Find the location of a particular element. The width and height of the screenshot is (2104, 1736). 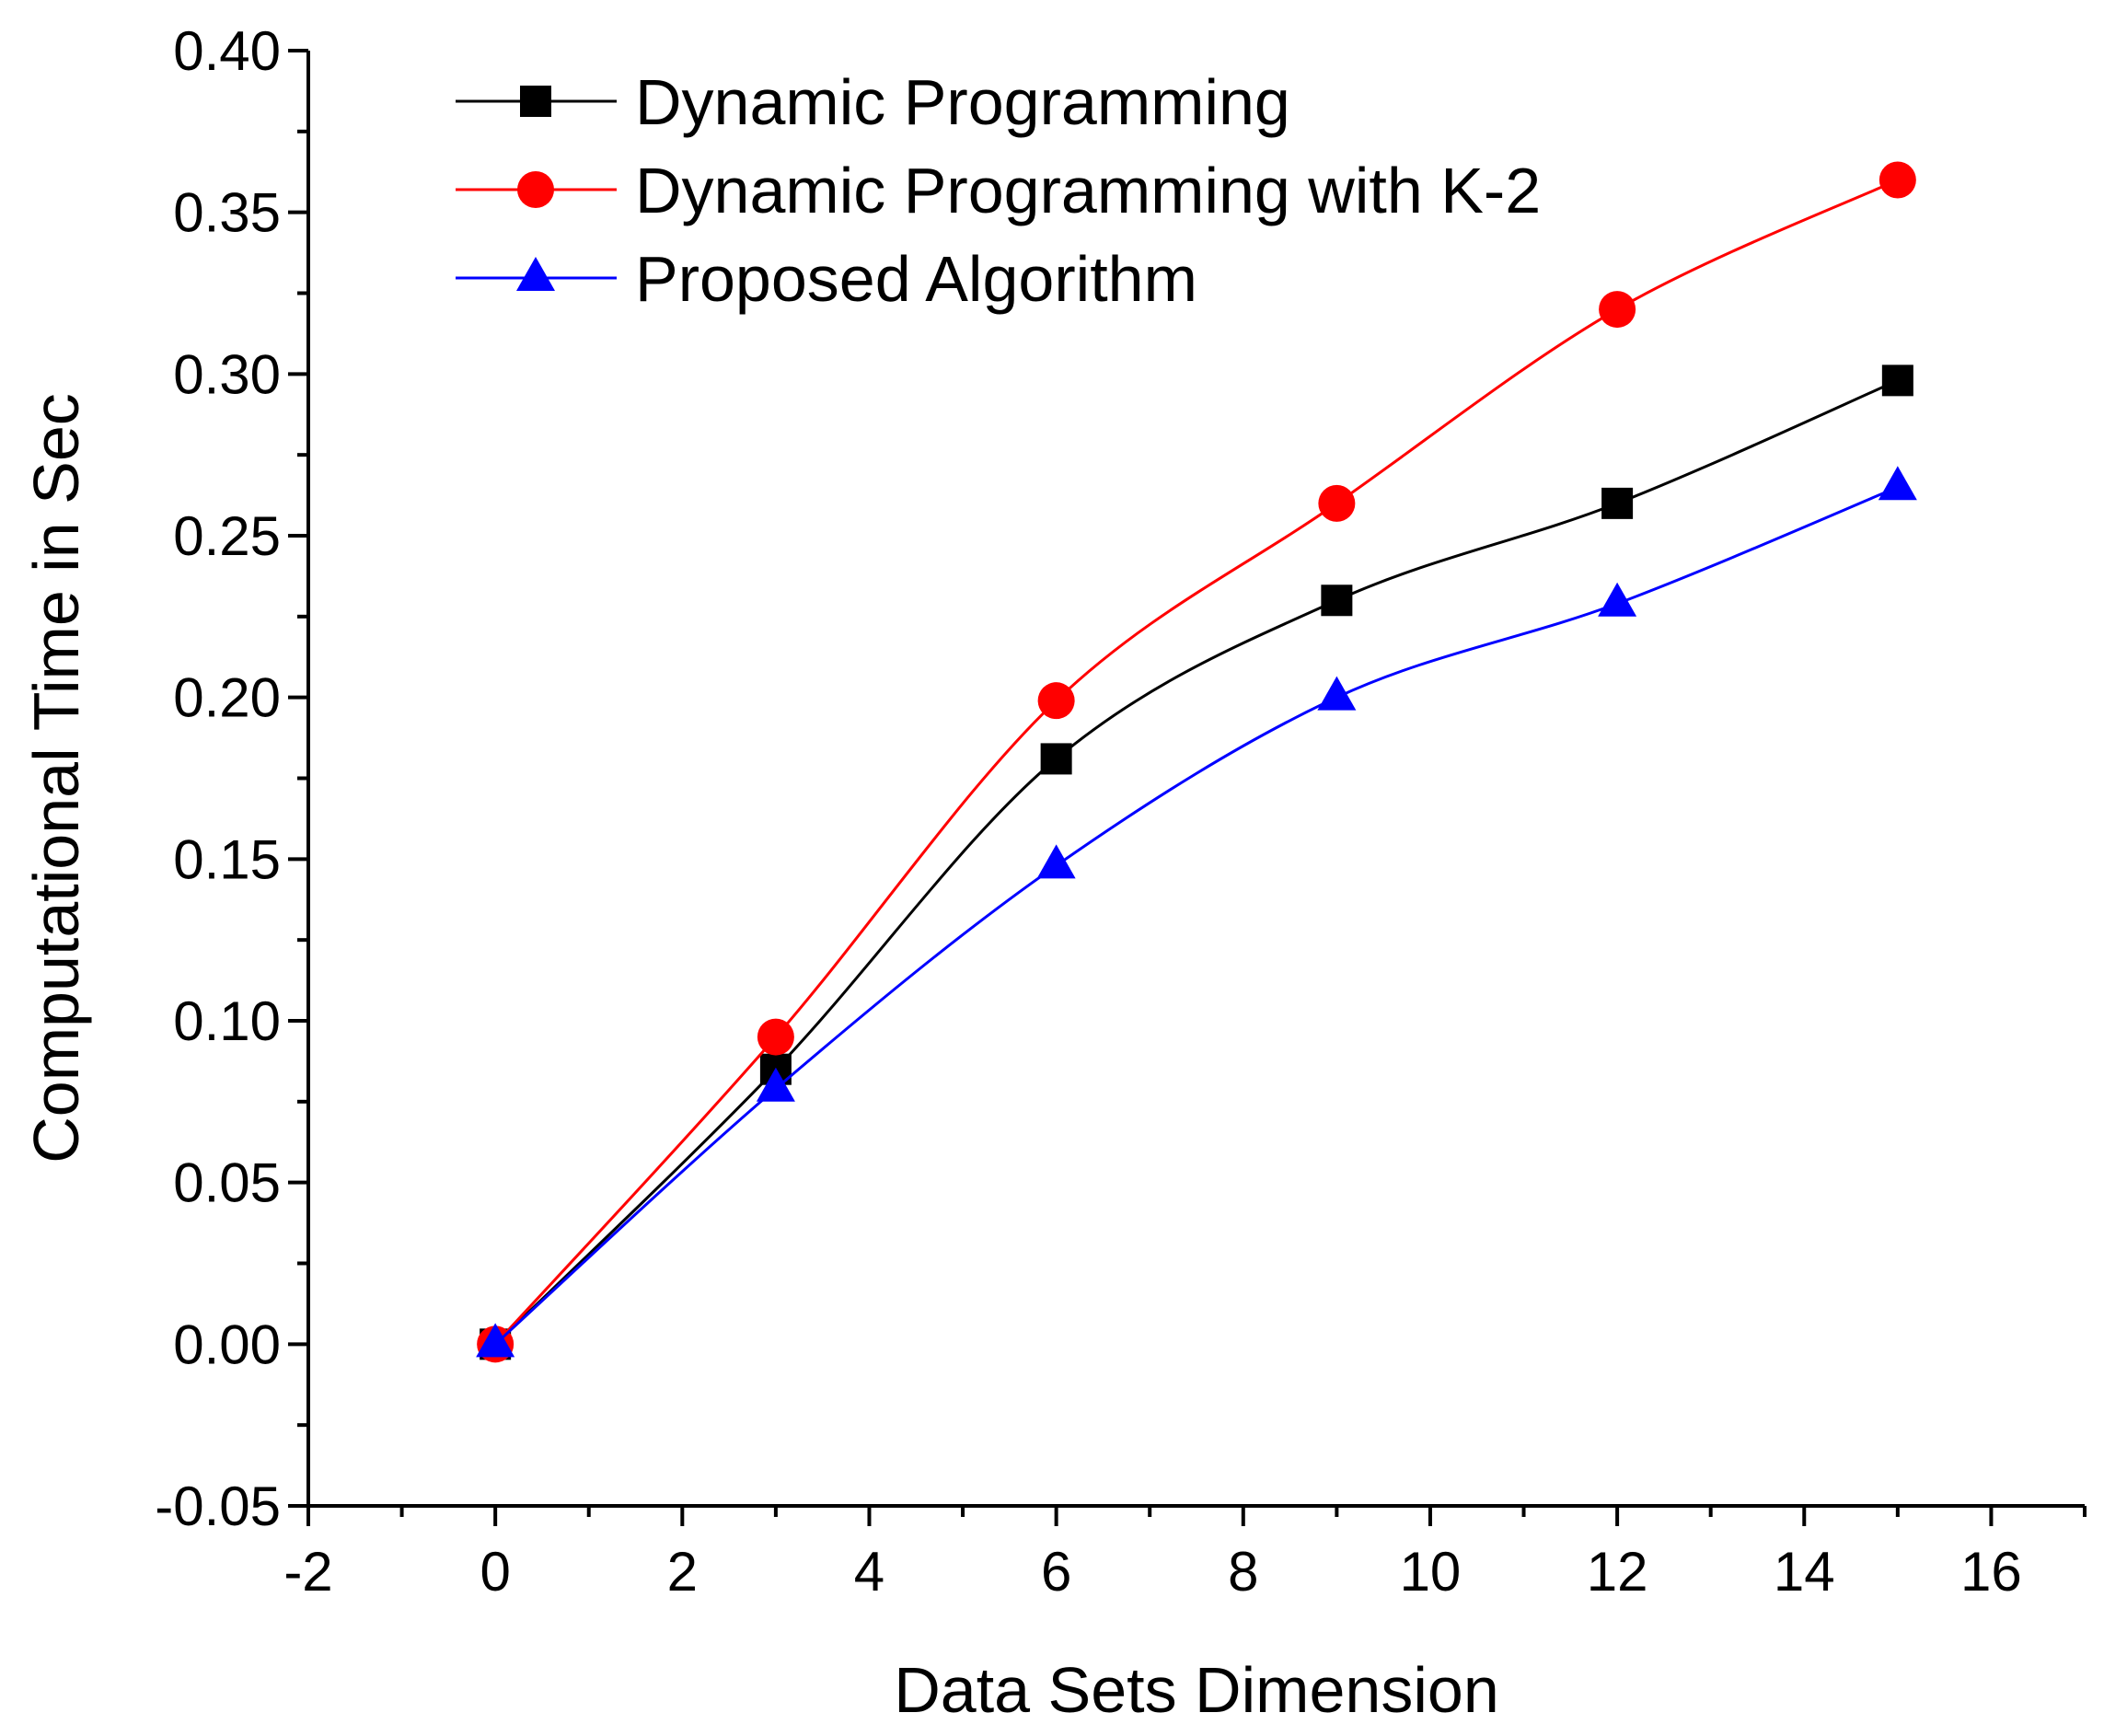

legend-label: Dynamic Programming is located at coordinates (963, 102).